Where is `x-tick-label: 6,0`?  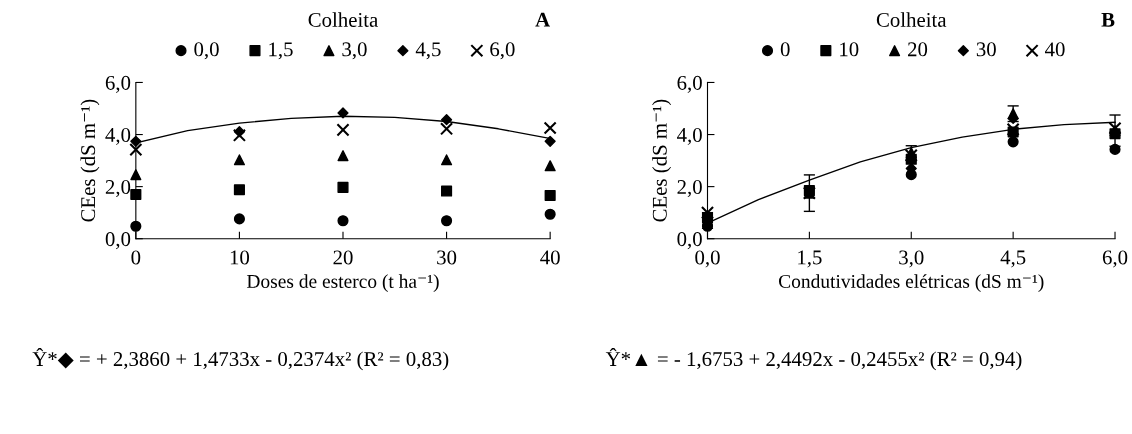 x-tick-label: 6,0 is located at coordinates (1115, 259).